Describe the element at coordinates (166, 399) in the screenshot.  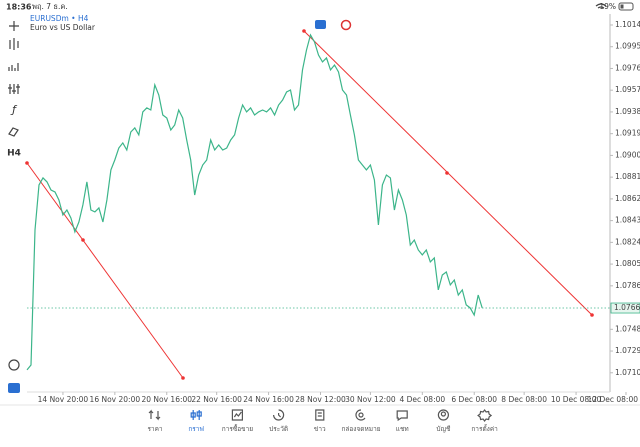
I see `x-tick-label: 20 Nov 16:00` at that location.